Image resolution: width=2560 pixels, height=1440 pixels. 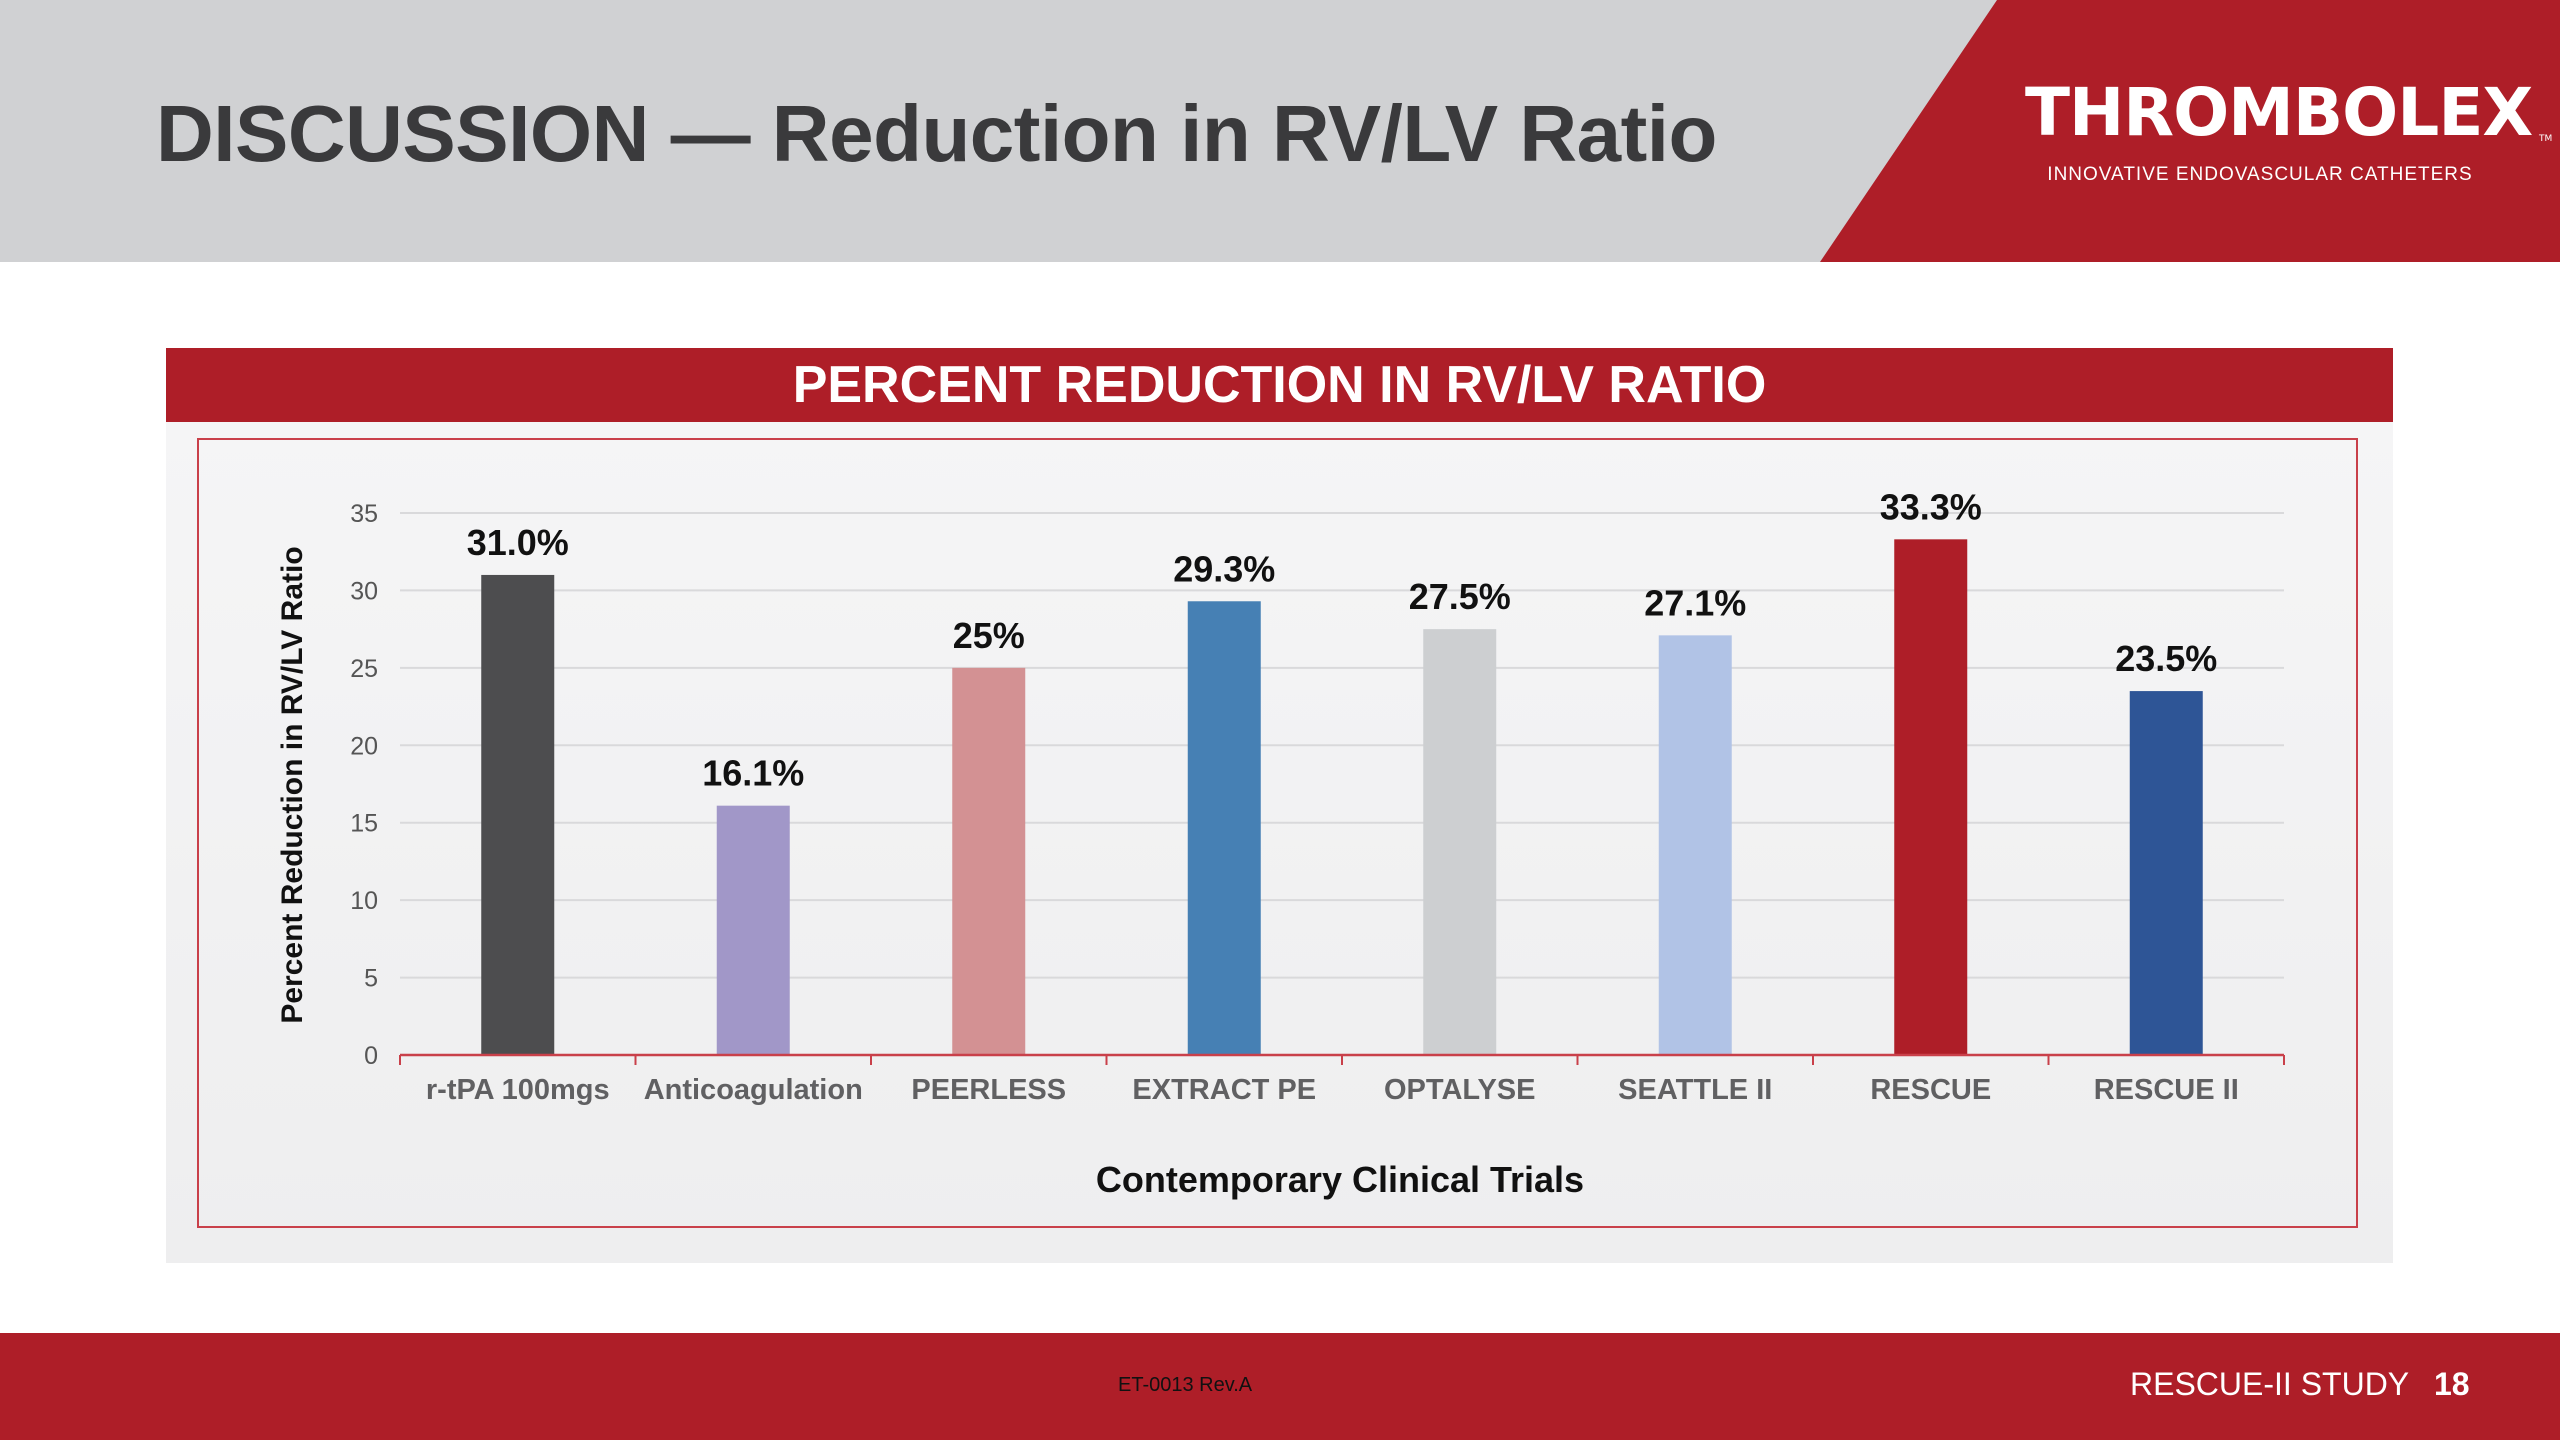 What do you see at coordinates (364, 514) in the screenshot?
I see `y-tick-label: 35` at bounding box center [364, 514].